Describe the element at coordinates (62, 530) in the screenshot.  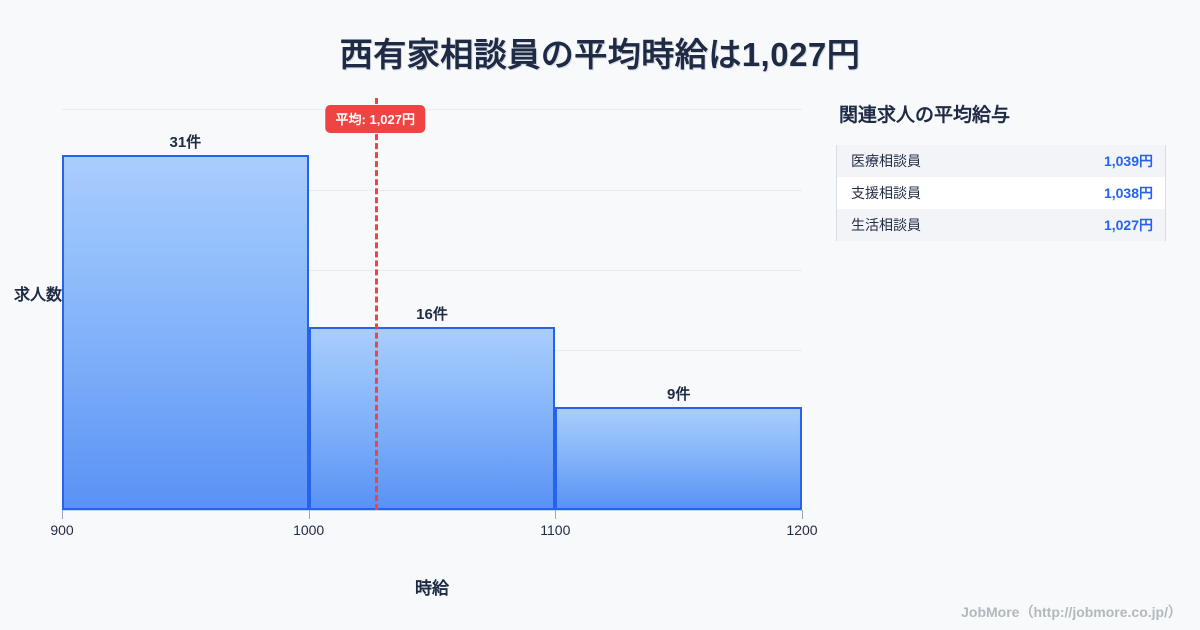
I see `x-axis-tick-label: 900` at that location.